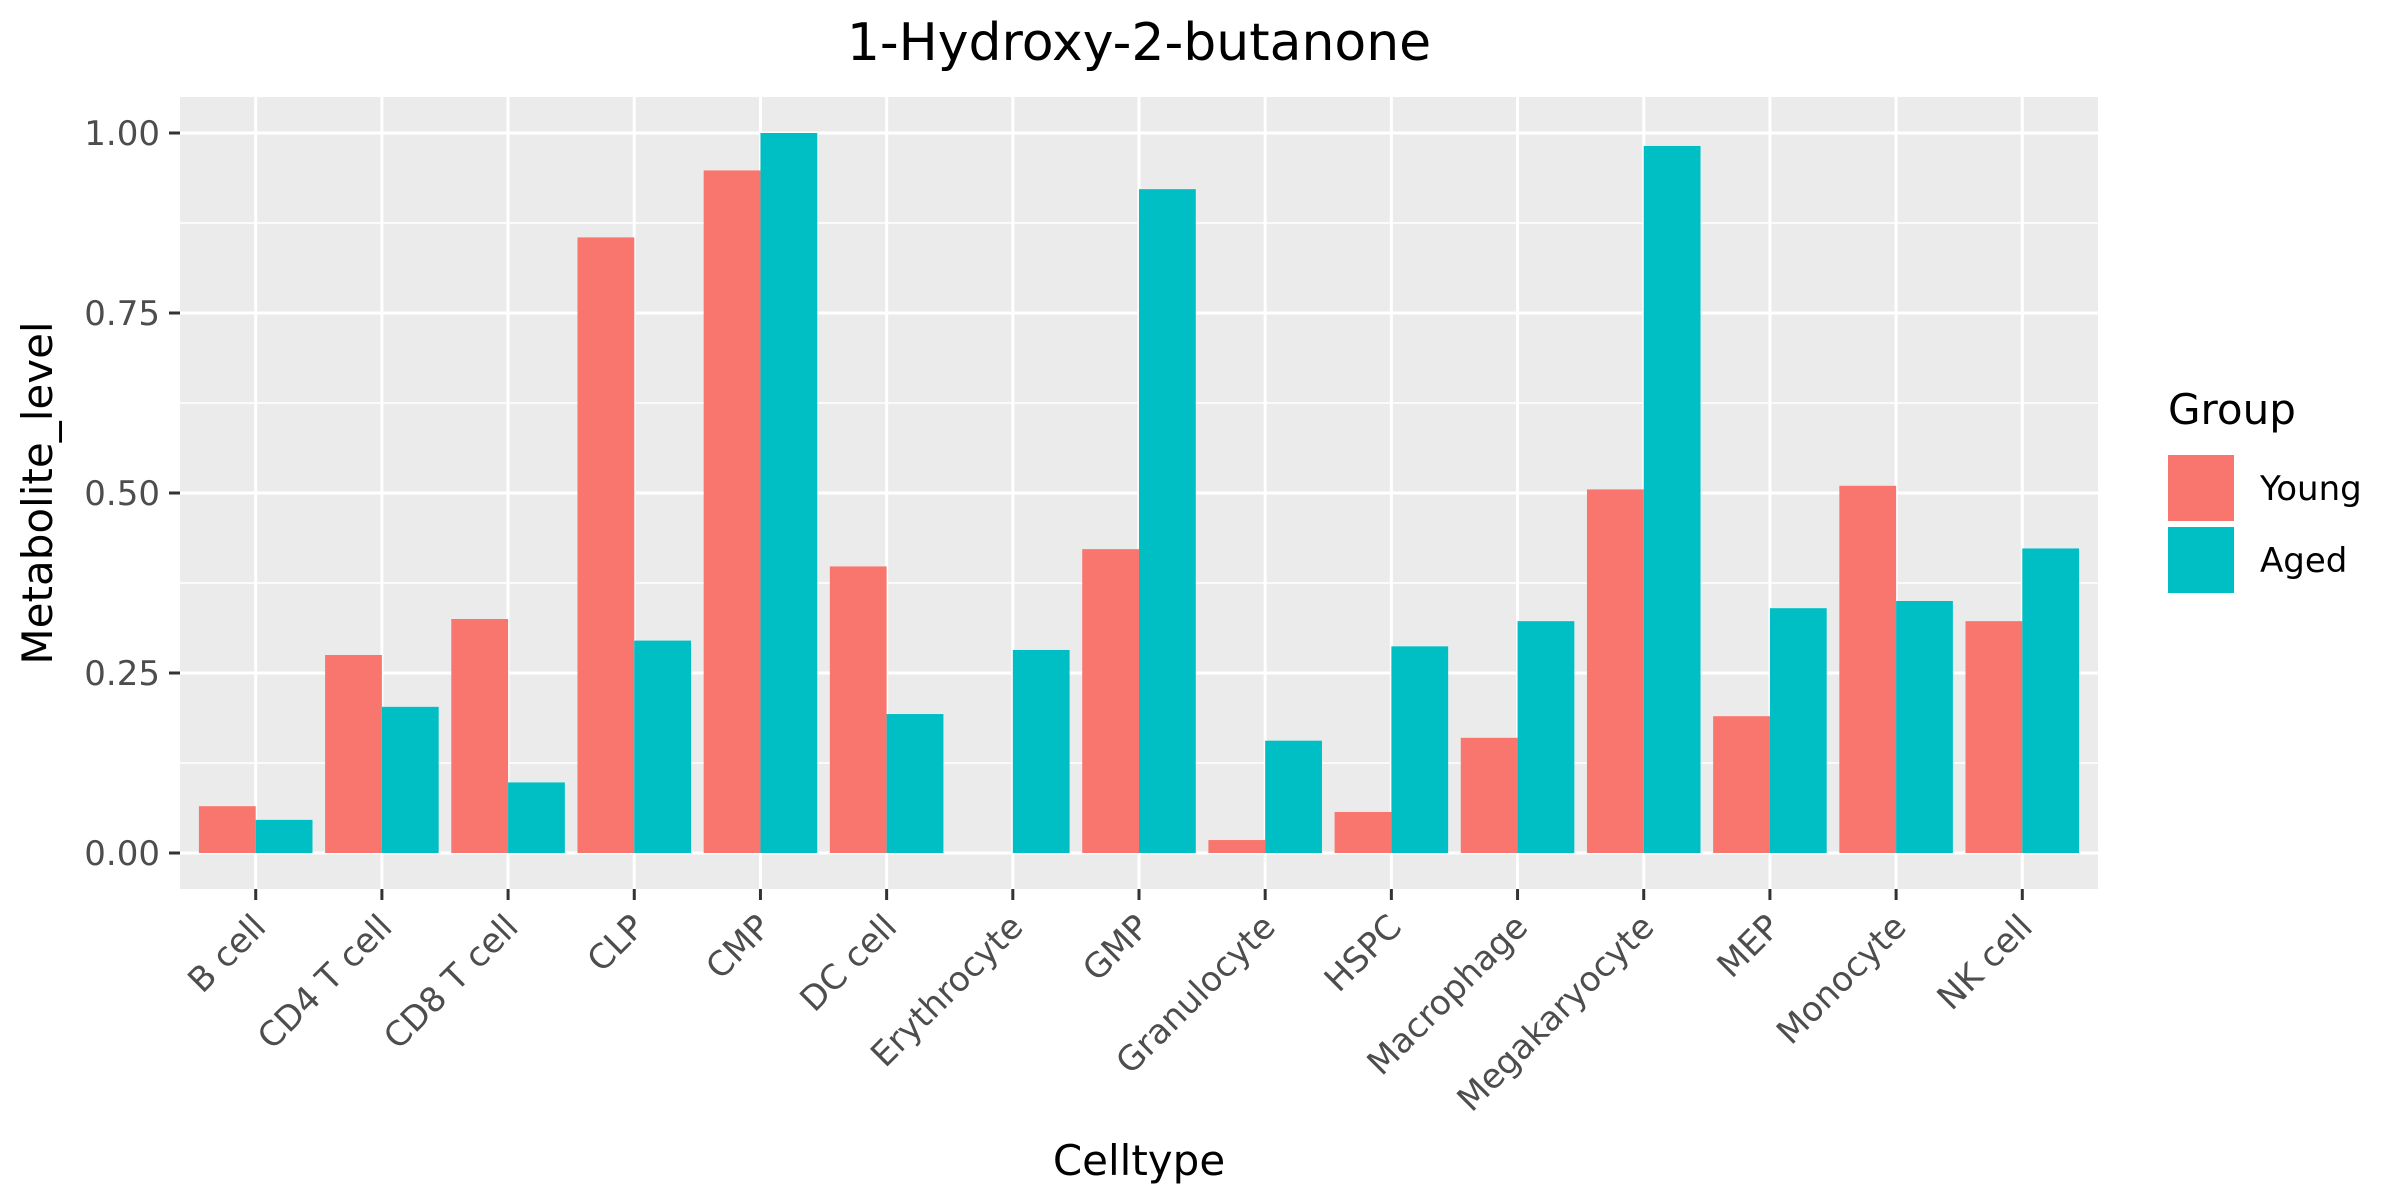 This screenshot has height=1204, width=2400. What do you see at coordinates (122, 854) in the screenshot?
I see `y-tick-label: 0.00` at bounding box center [122, 854].